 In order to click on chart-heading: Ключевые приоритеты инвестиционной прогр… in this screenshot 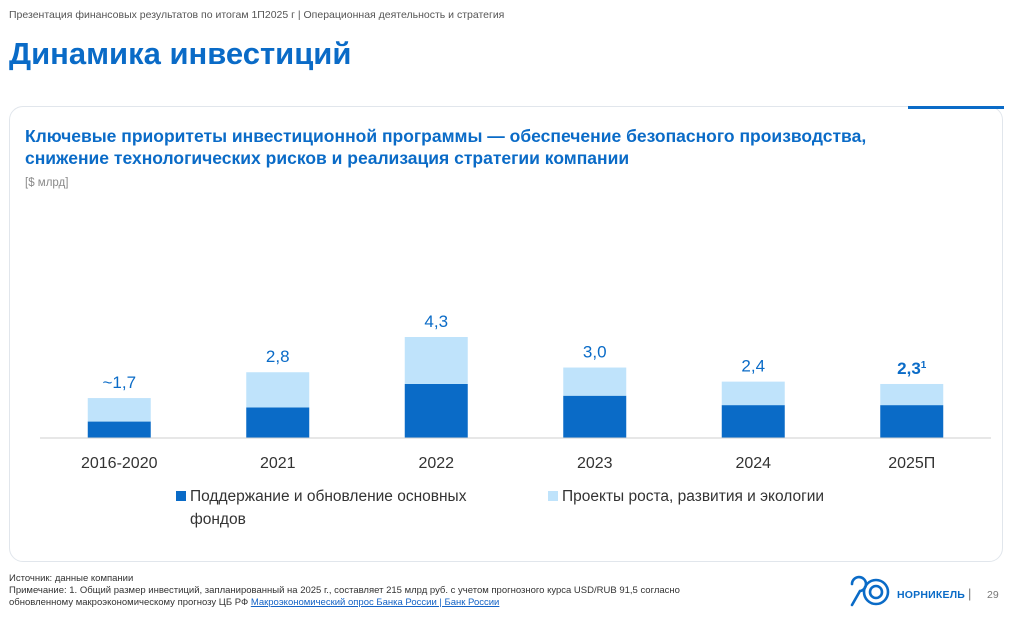, I will do `click(512, 147)`.